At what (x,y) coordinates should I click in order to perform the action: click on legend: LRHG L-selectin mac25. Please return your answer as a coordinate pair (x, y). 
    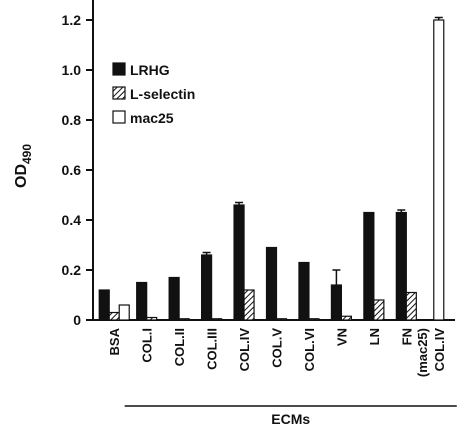
    Looking at the image, I should click on (153, 94).